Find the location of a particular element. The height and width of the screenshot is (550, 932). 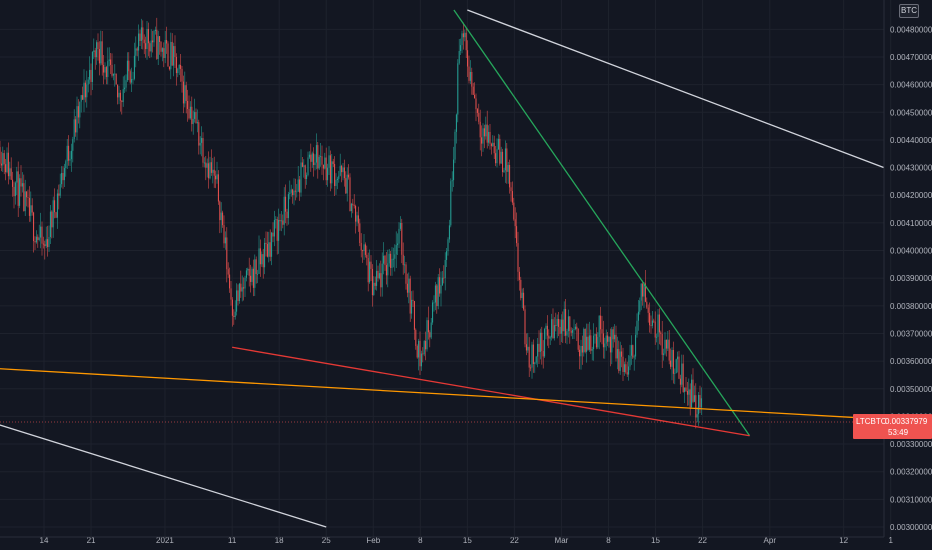

trendline-orange is located at coordinates (442, 393).